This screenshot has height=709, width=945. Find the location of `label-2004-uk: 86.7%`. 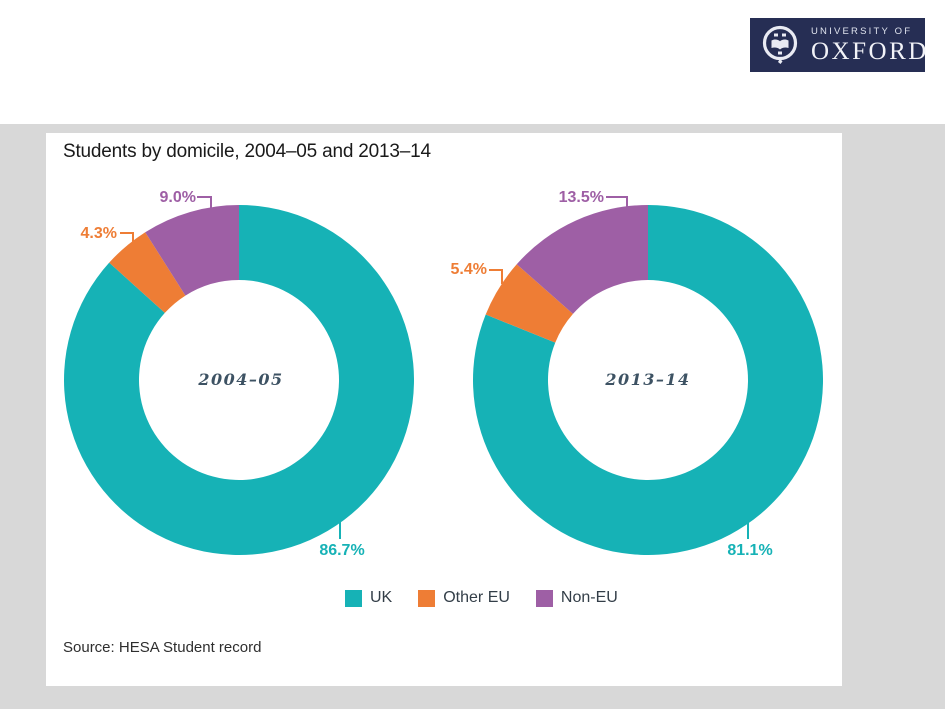

label-2004-uk: 86.7% is located at coordinates (342, 550).